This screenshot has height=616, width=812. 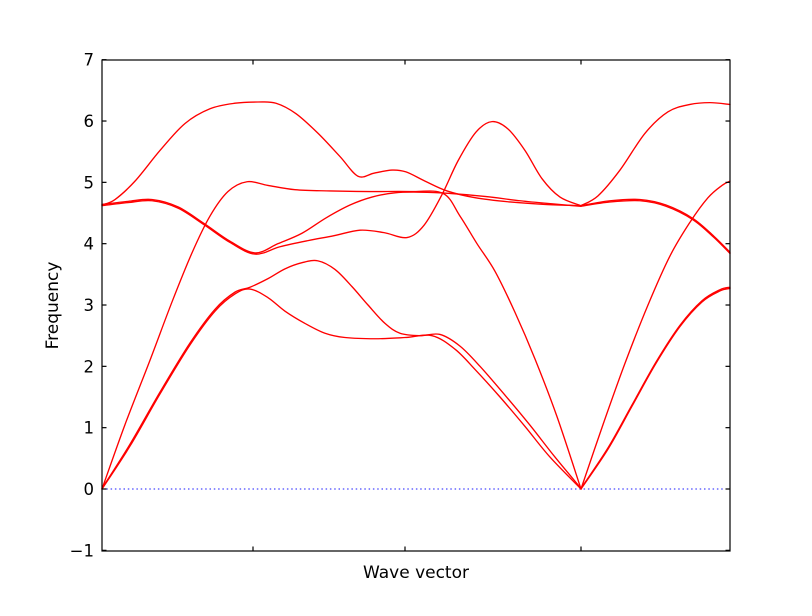 I want to click on y-tick-label: −1, so click(x=82, y=550).